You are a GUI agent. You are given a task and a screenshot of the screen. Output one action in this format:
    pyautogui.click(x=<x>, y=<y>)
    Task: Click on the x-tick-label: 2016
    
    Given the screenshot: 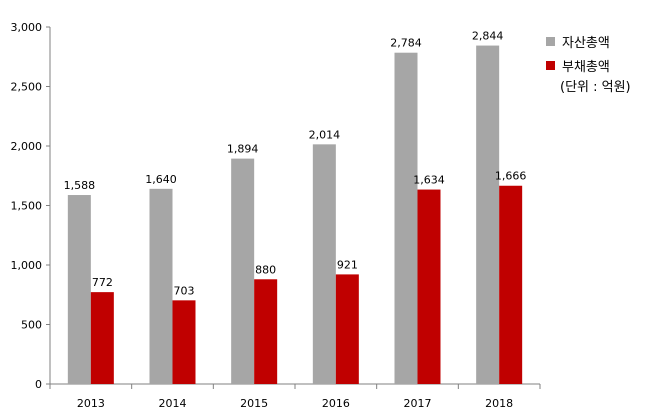 What is the action you would take?
    pyautogui.click(x=336, y=403)
    